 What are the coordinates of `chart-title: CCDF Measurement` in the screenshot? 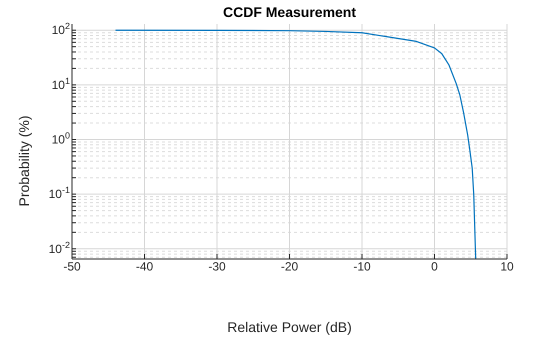 It's located at (290, 12).